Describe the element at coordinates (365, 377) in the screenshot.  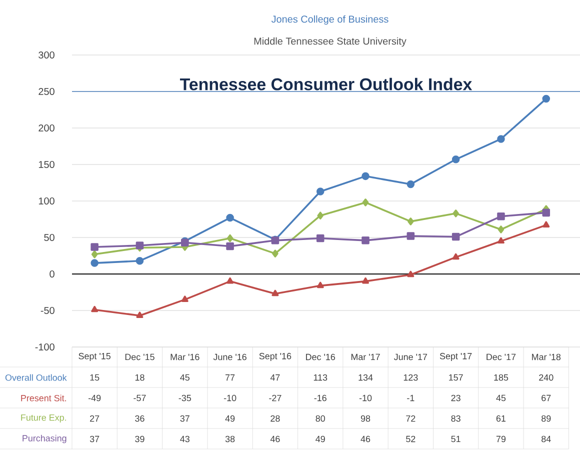
I see `data-label: 134` at that location.